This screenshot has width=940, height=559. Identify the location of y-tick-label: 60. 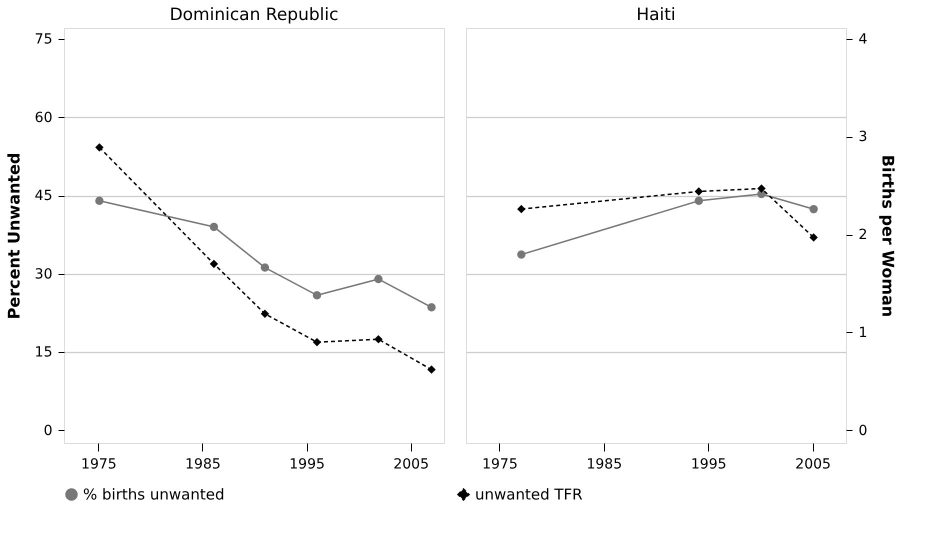
(43, 118).